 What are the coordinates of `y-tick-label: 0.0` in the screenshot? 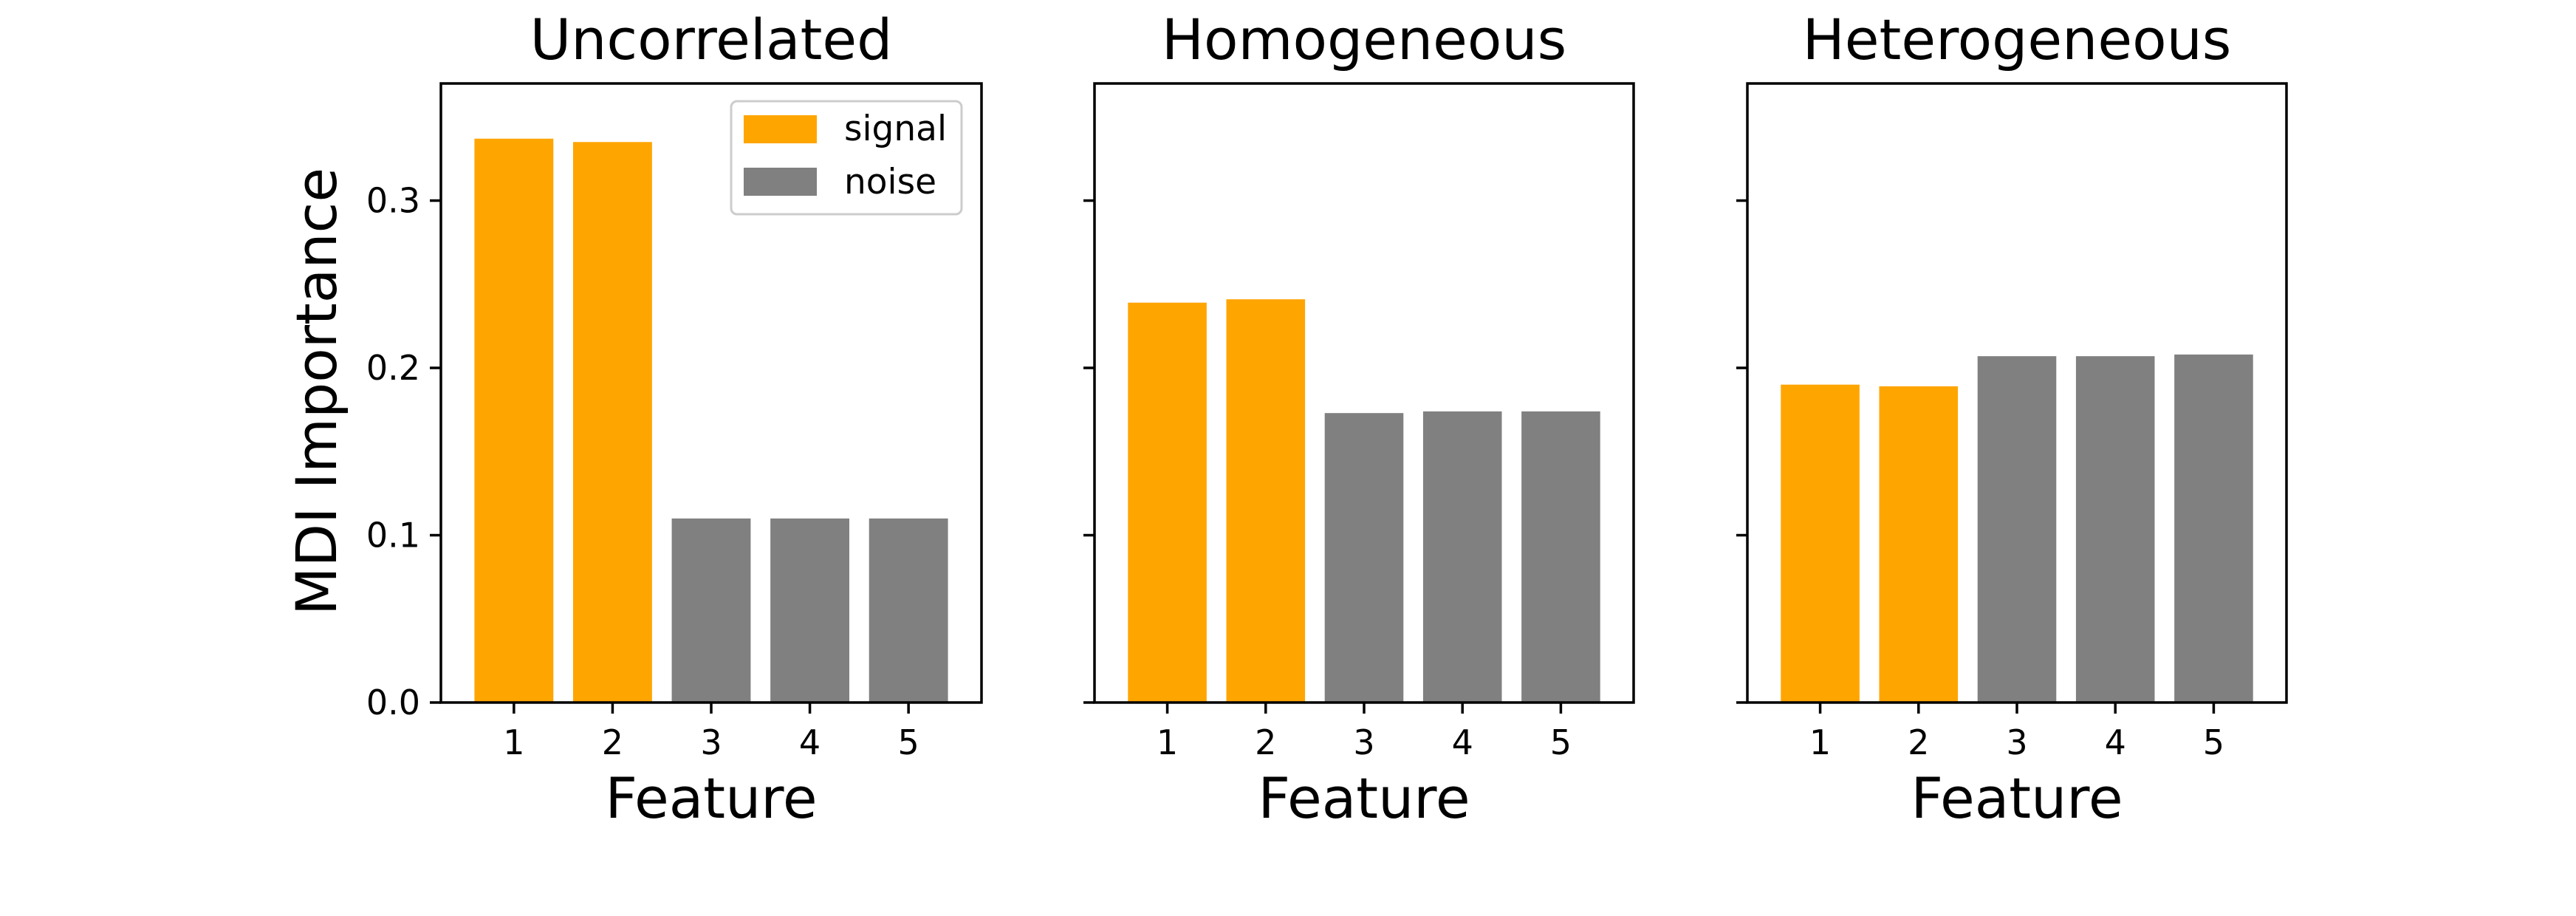 It's located at (393, 703).